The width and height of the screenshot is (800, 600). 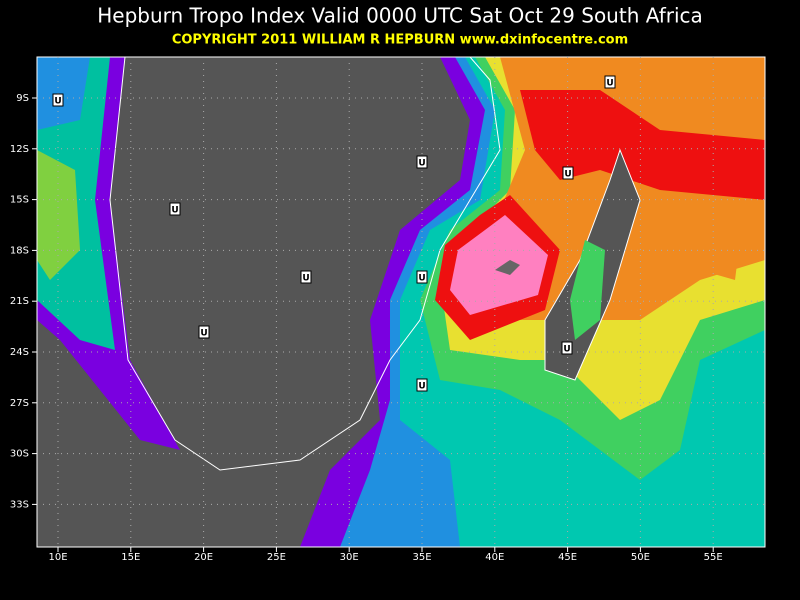 What do you see at coordinates (720, 255) in the screenshot?
I see `field-orange` at bounding box center [720, 255].